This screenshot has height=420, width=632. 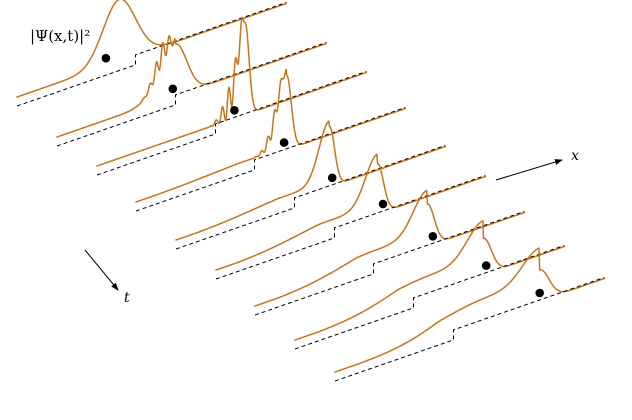 I want to click on potential-step-line, so click(x=469, y=330).